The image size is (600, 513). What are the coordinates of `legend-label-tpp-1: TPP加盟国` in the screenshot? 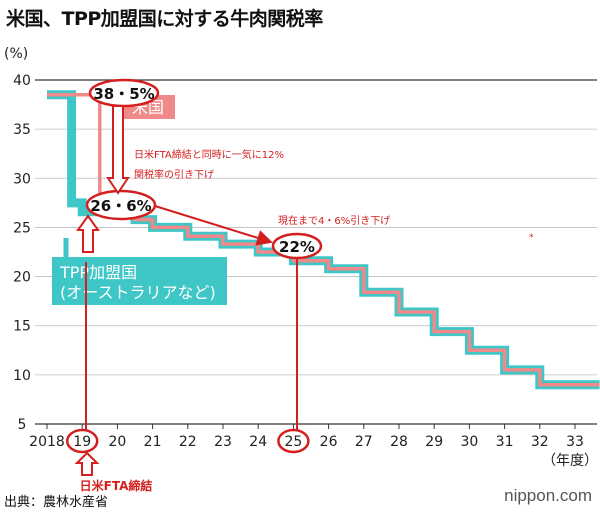 It's located at (98, 272).